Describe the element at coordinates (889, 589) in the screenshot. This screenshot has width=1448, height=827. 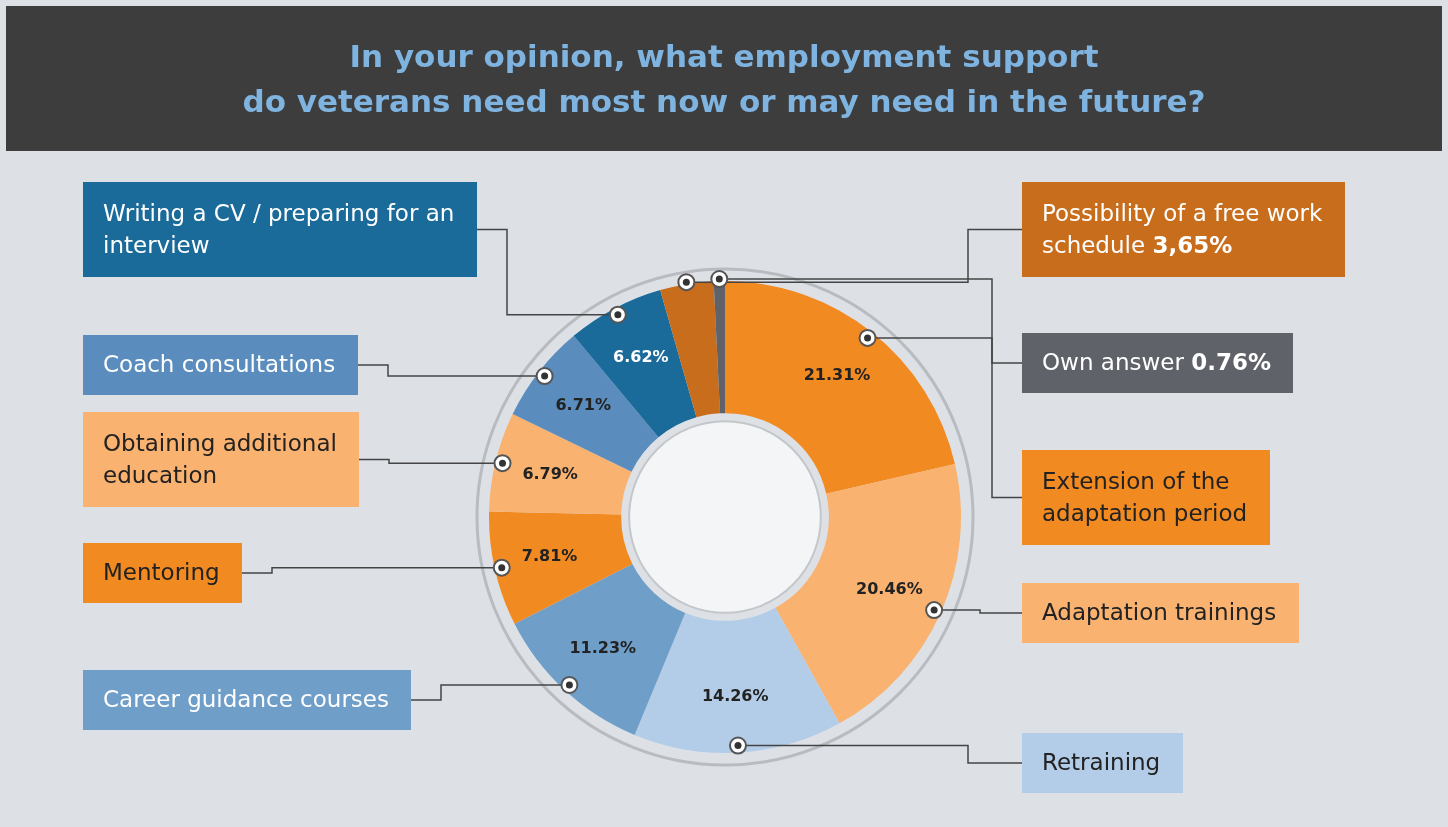
I see `data-label: 20.46%` at that location.